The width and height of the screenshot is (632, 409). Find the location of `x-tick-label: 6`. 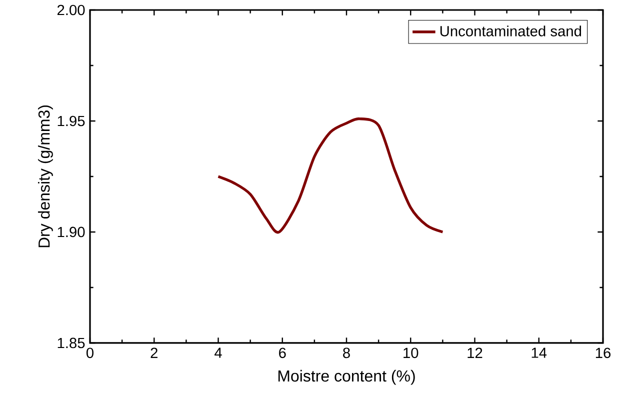

x-tick-label: 6 is located at coordinates (282, 353).